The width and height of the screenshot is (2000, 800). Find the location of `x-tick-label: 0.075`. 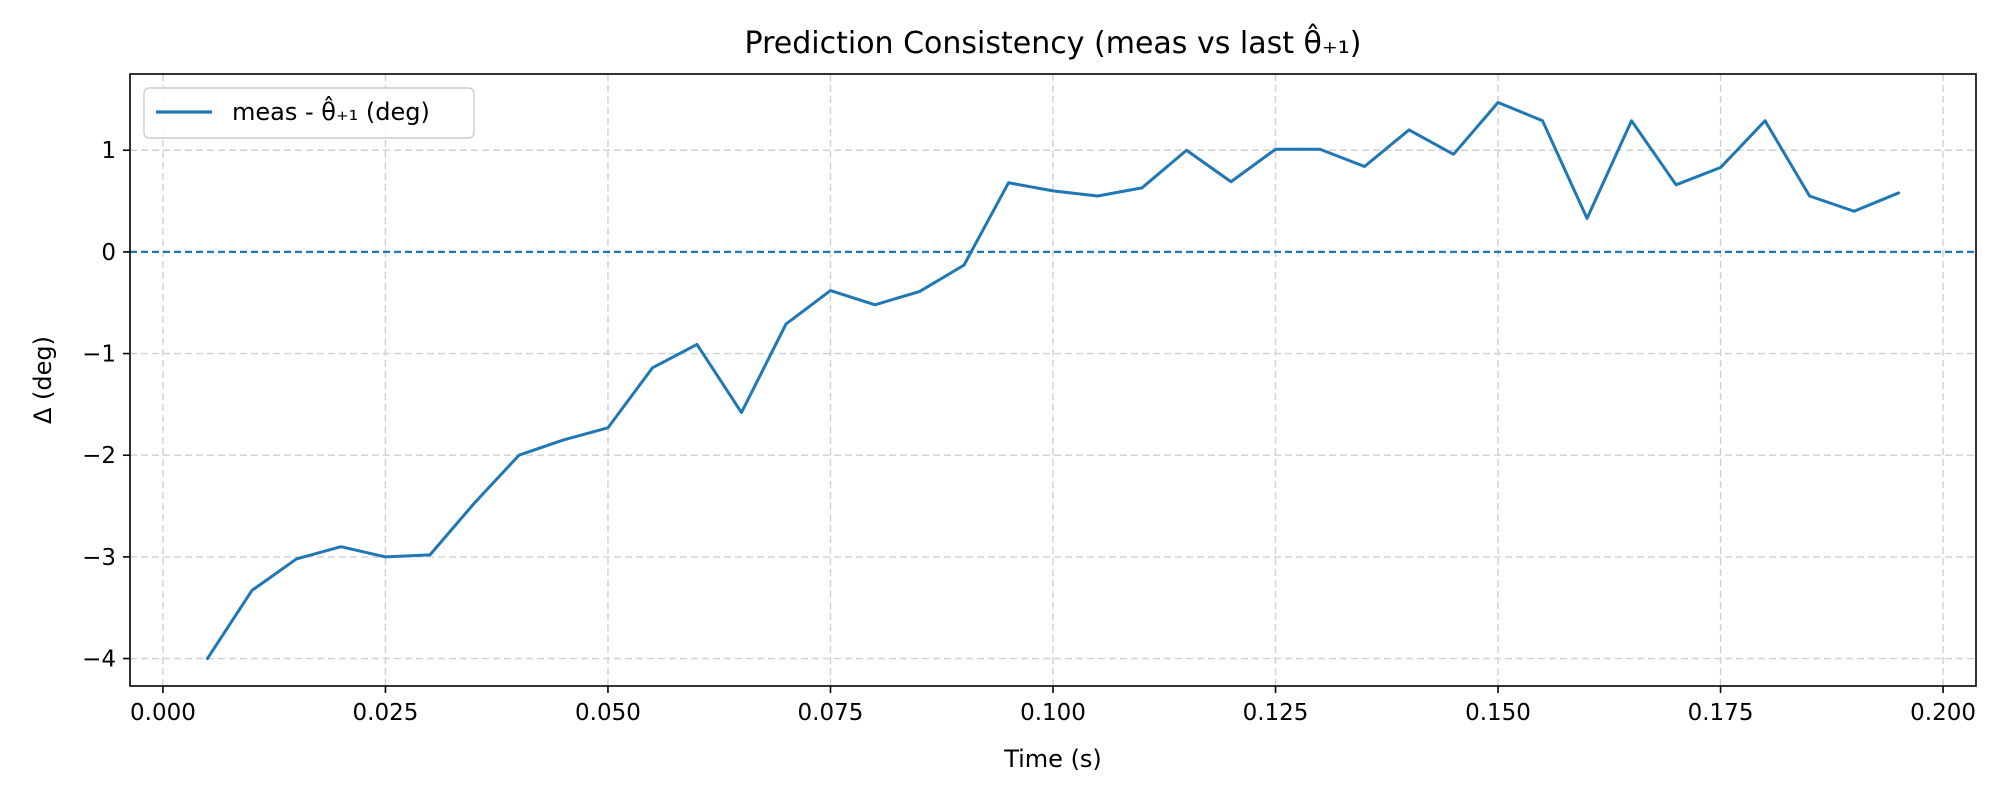

x-tick-label: 0.075 is located at coordinates (831, 713).